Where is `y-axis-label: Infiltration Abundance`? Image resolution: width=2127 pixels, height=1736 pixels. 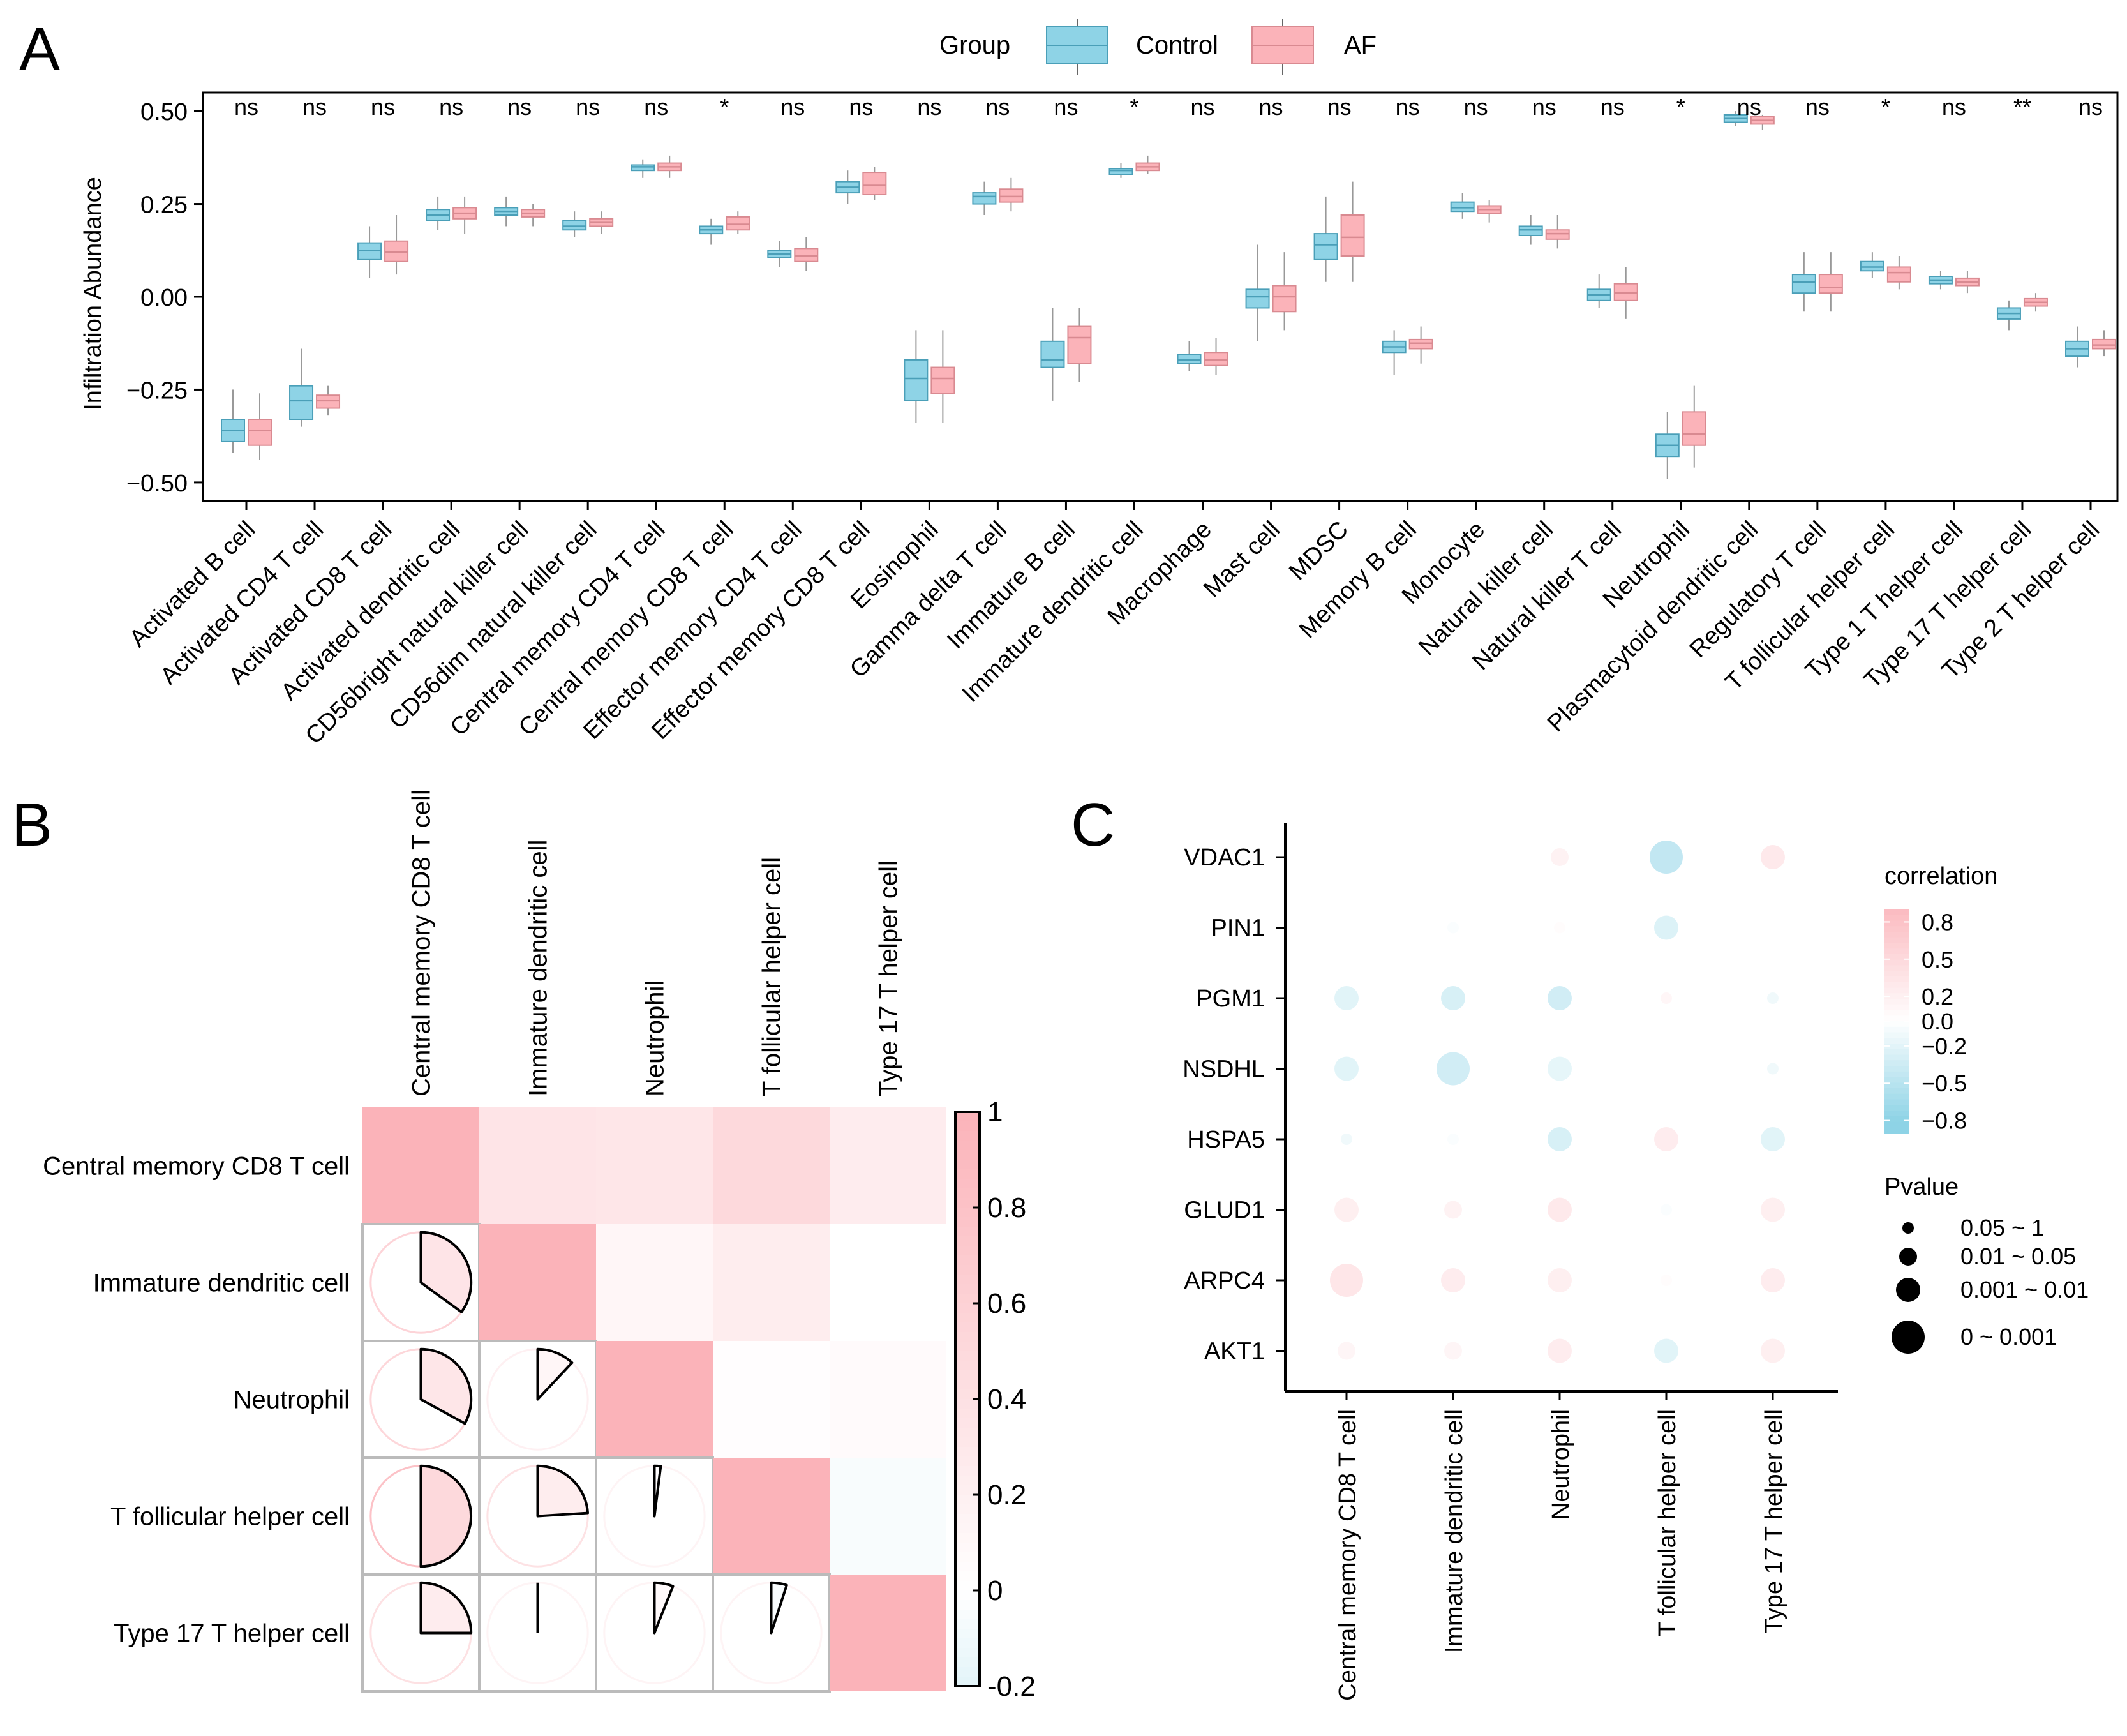
y-axis-label: Infiltration Abundance is located at coordinates (94, 293).